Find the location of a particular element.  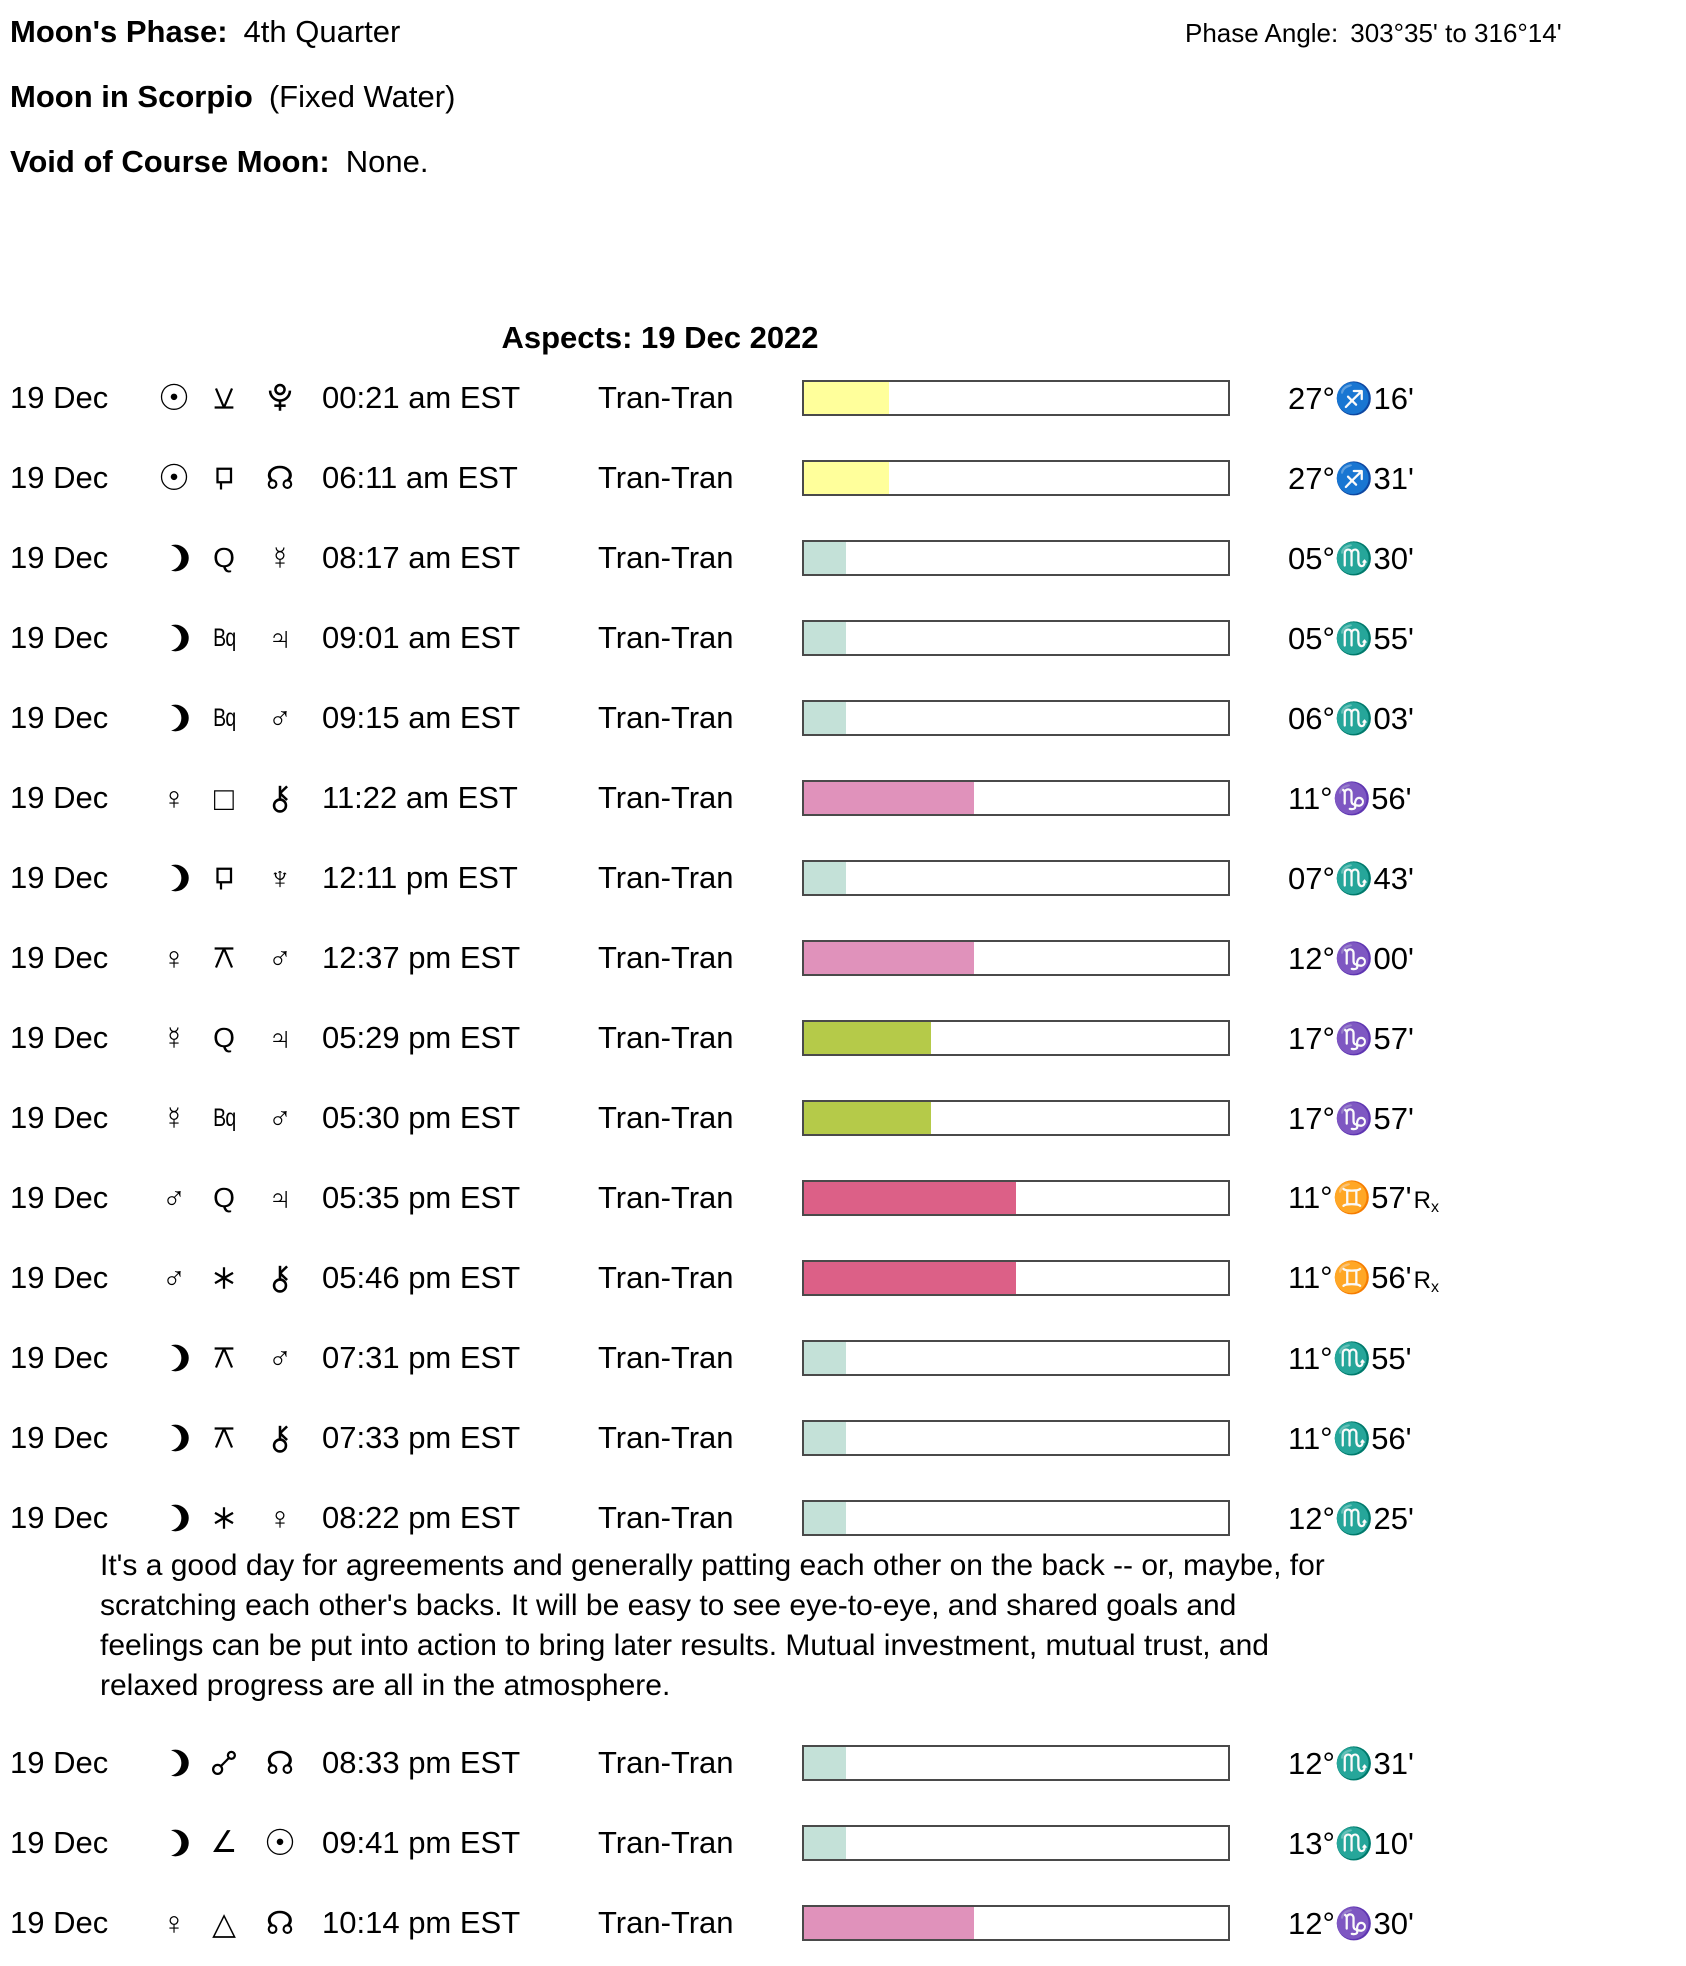

sun-icon: ☉ is located at coordinates (280, 1843).